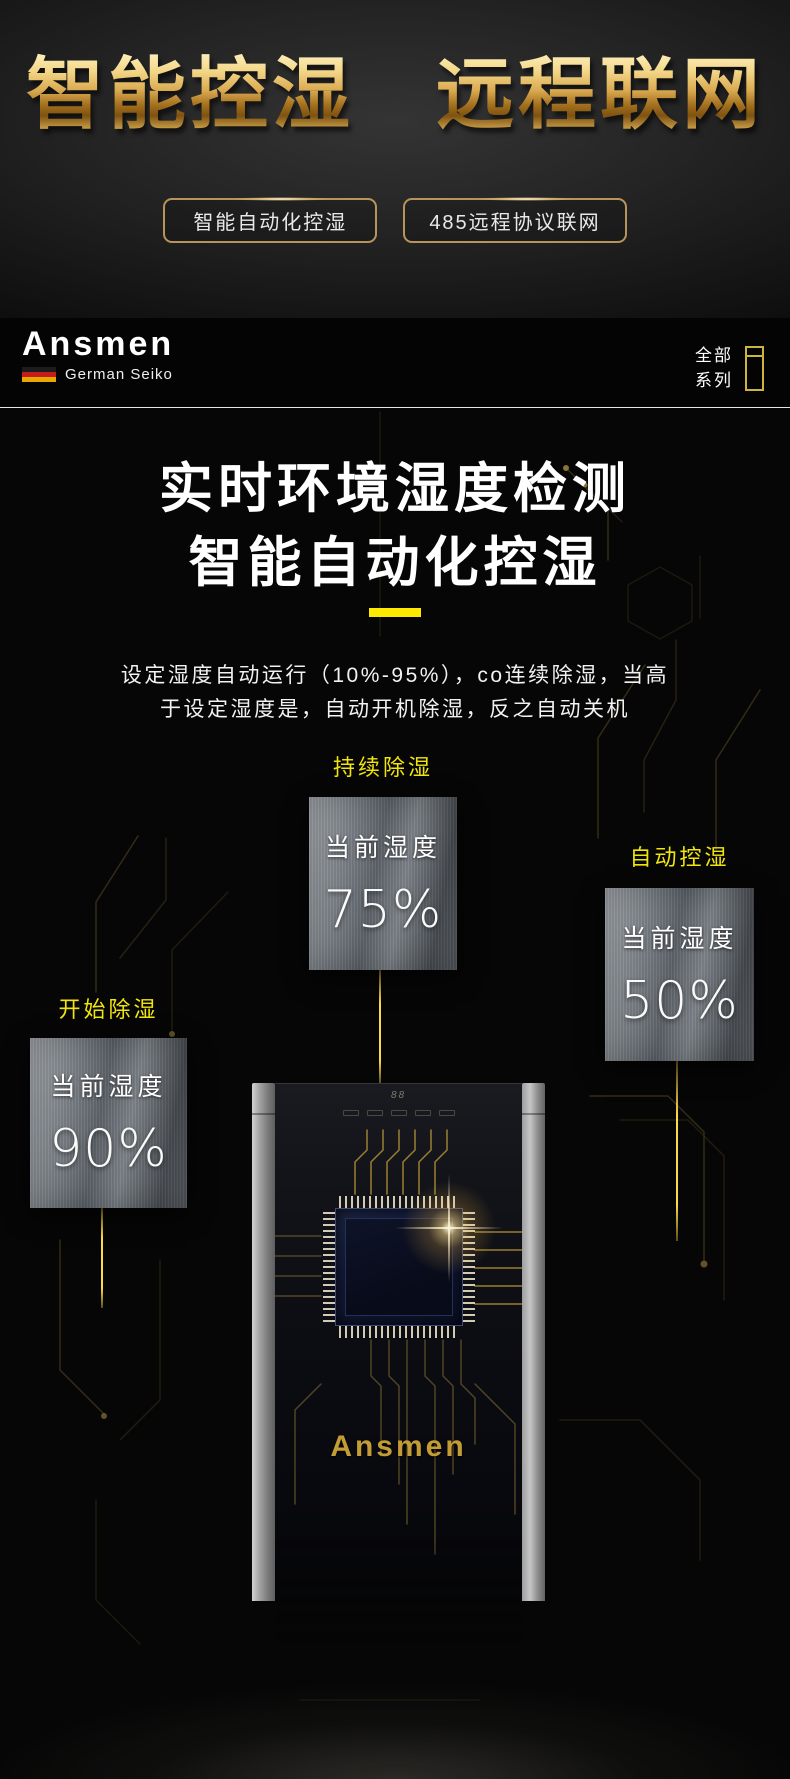 The image size is (790, 1779). What do you see at coordinates (714, 368) in the screenshot?
I see `series-label: 全部 系列` at bounding box center [714, 368].